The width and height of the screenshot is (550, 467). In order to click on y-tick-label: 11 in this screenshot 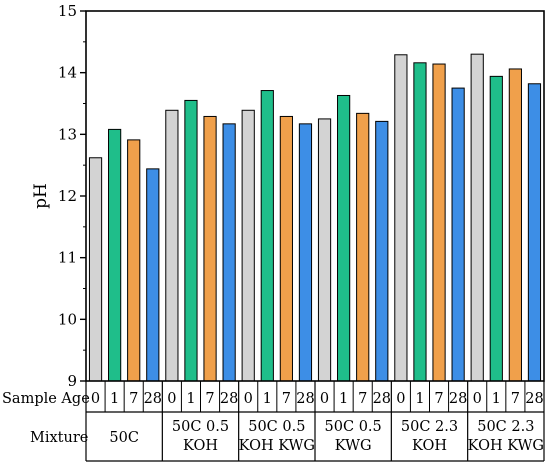, I will do `click(67, 258)`.